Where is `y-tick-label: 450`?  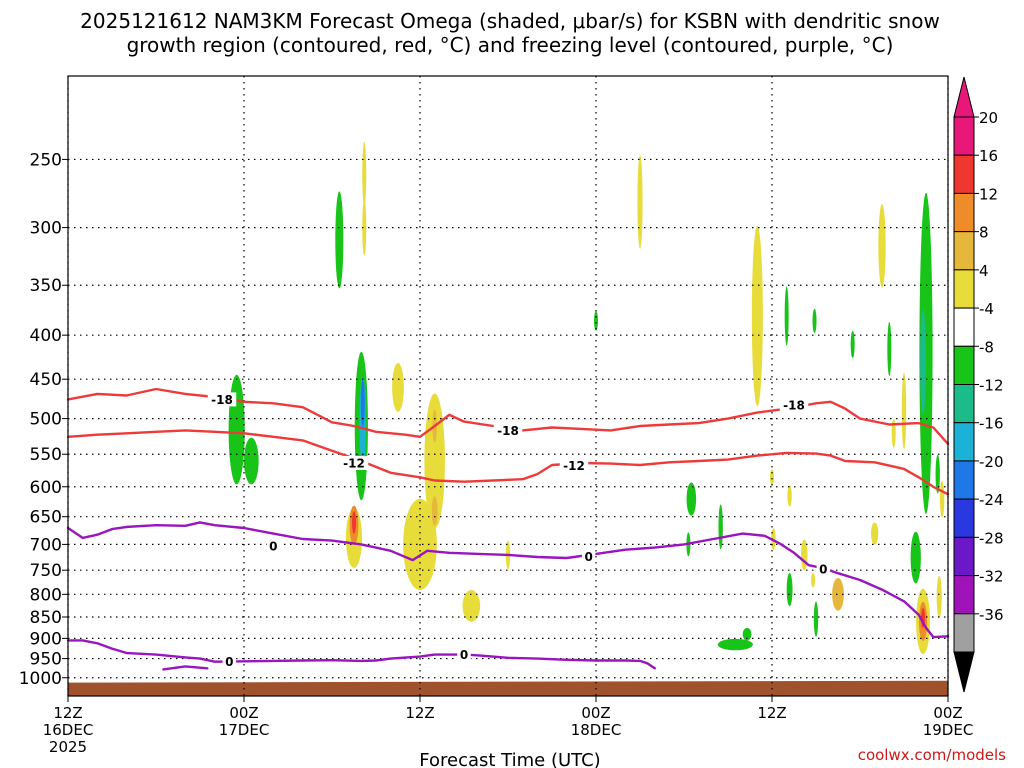
y-tick-label: 450 is located at coordinates (46, 380).